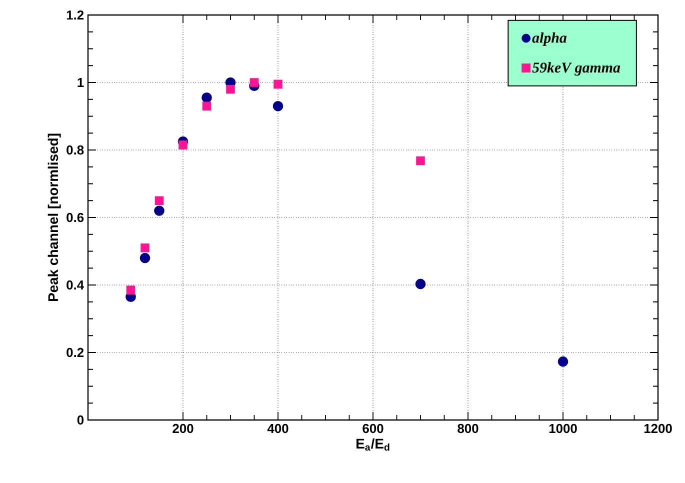 The width and height of the screenshot is (685, 483). I want to click on y-tick-label: 0.6, so click(75, 217).